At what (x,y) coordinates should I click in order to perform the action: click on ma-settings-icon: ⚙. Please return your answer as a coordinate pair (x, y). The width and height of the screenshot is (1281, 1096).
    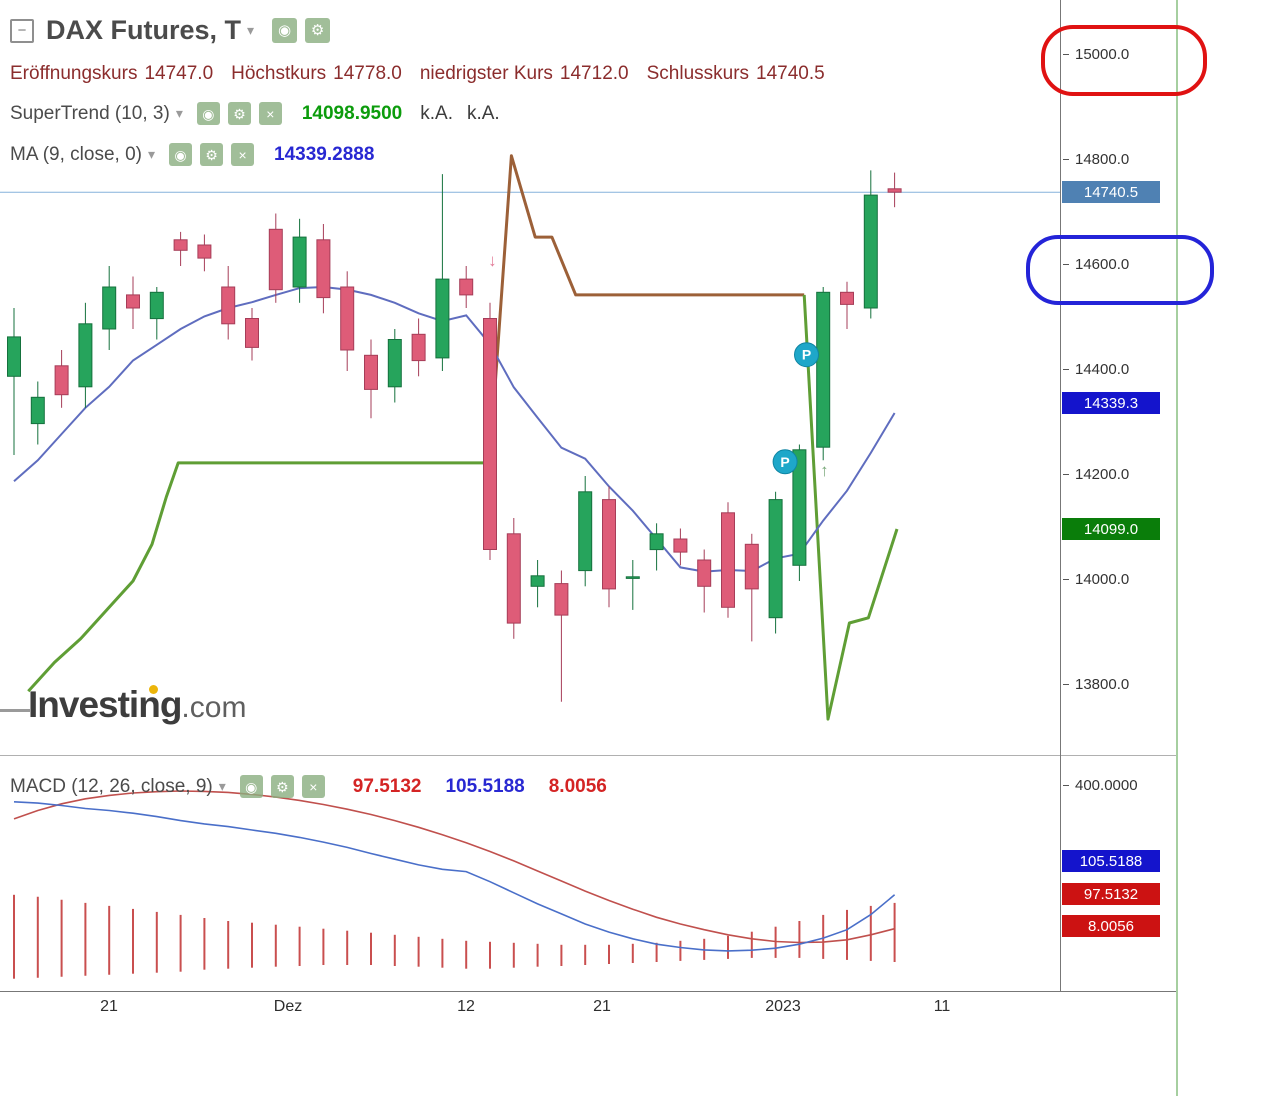
    Looking at the image, I should click on (212, 154).